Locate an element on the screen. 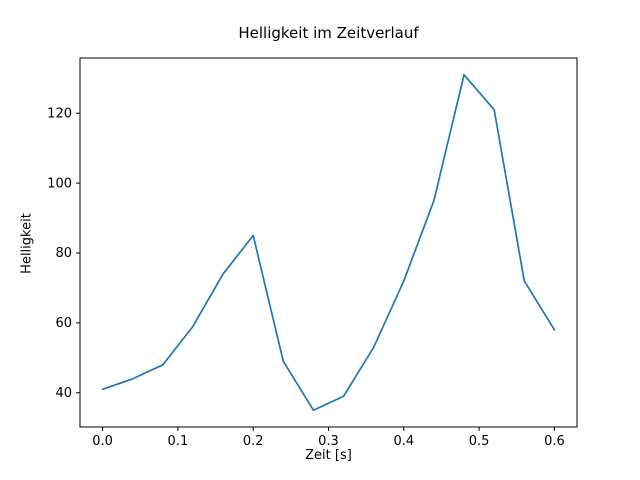 This screenshot has height=480, width=640. x-tick-label: 0.5 is located at coordinates (479, 441).